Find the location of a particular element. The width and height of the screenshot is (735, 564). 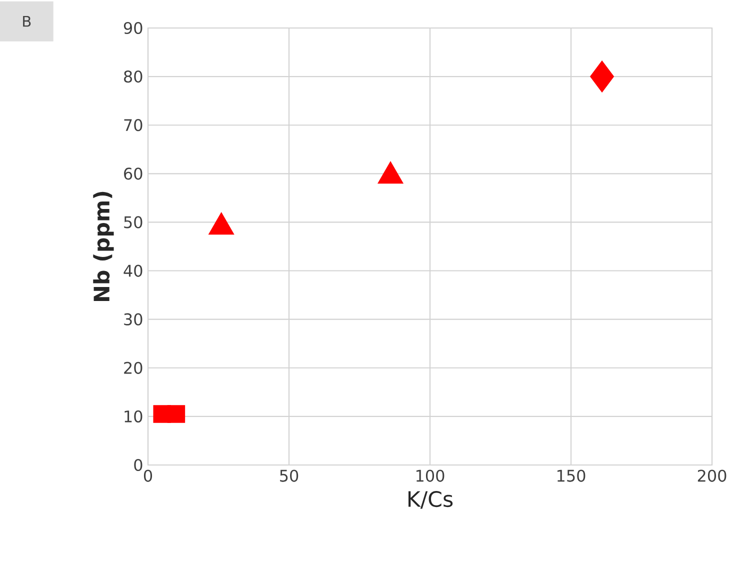

y-tick-label: 70 is located at coordinates (133, 125).